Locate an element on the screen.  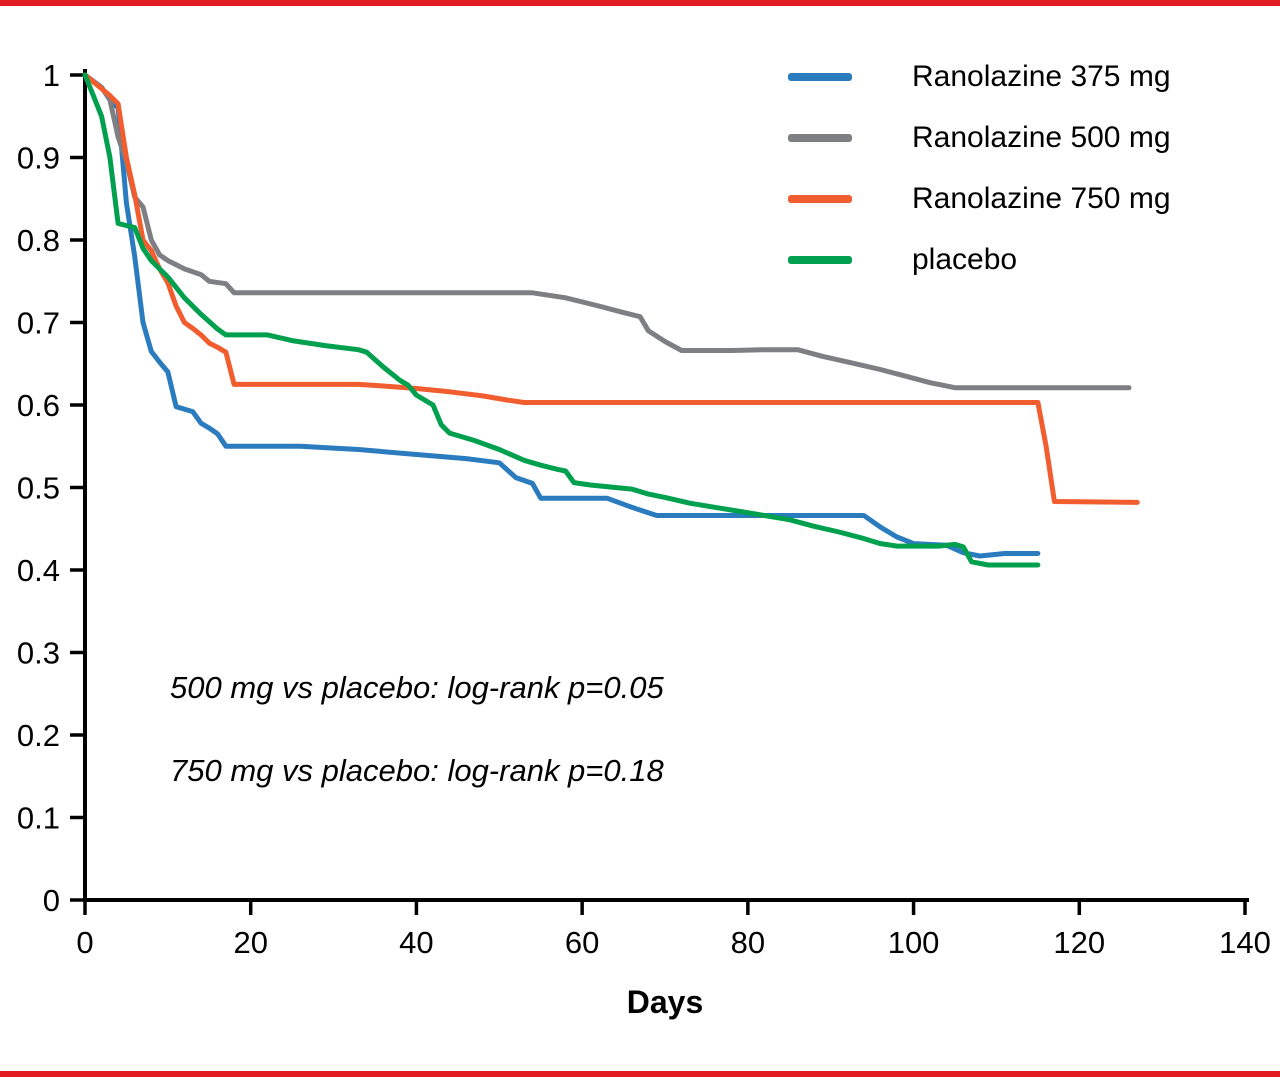
legend-item-placebo: placebo is located at coordinates (979, 259).